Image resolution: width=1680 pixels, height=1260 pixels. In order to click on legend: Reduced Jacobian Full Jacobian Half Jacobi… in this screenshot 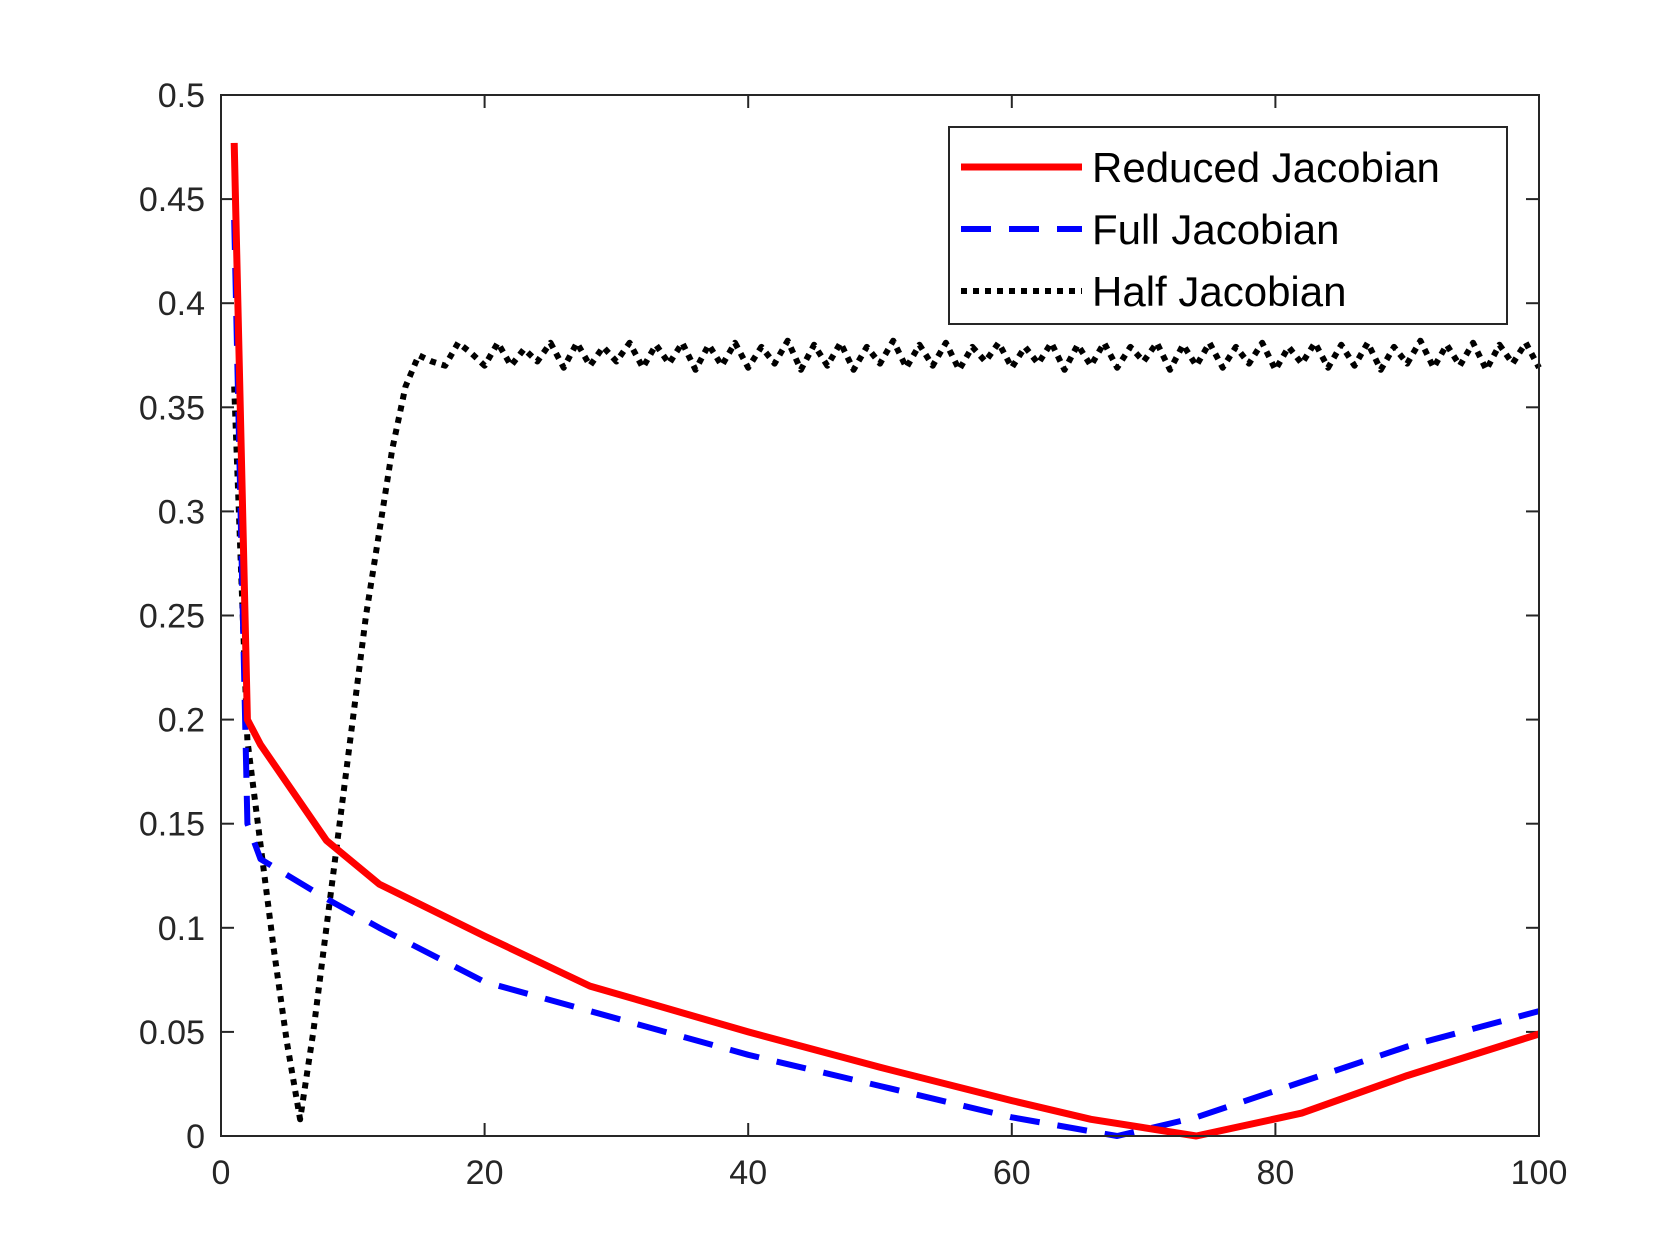, I will do `click(1228, 225)`.